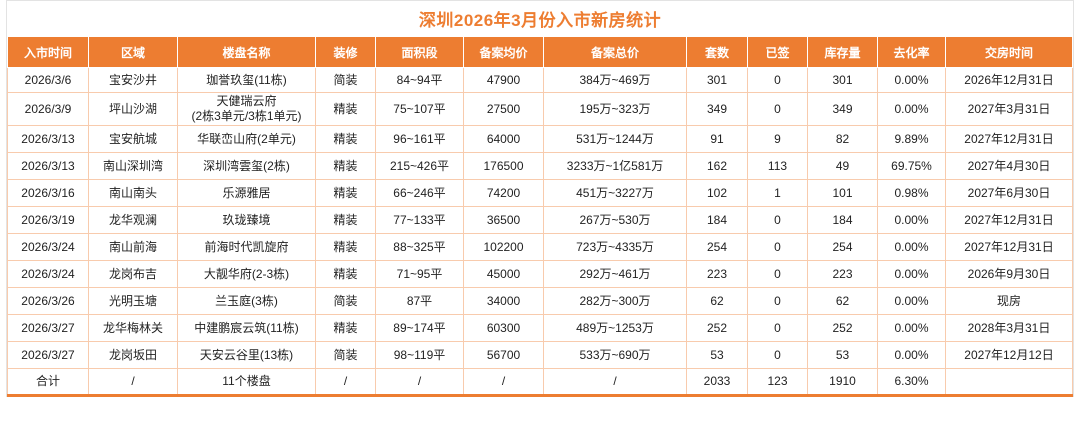  Describe the element at coordinates (777, 139) in the screenshot. I see `table-cell: 9` at that location.